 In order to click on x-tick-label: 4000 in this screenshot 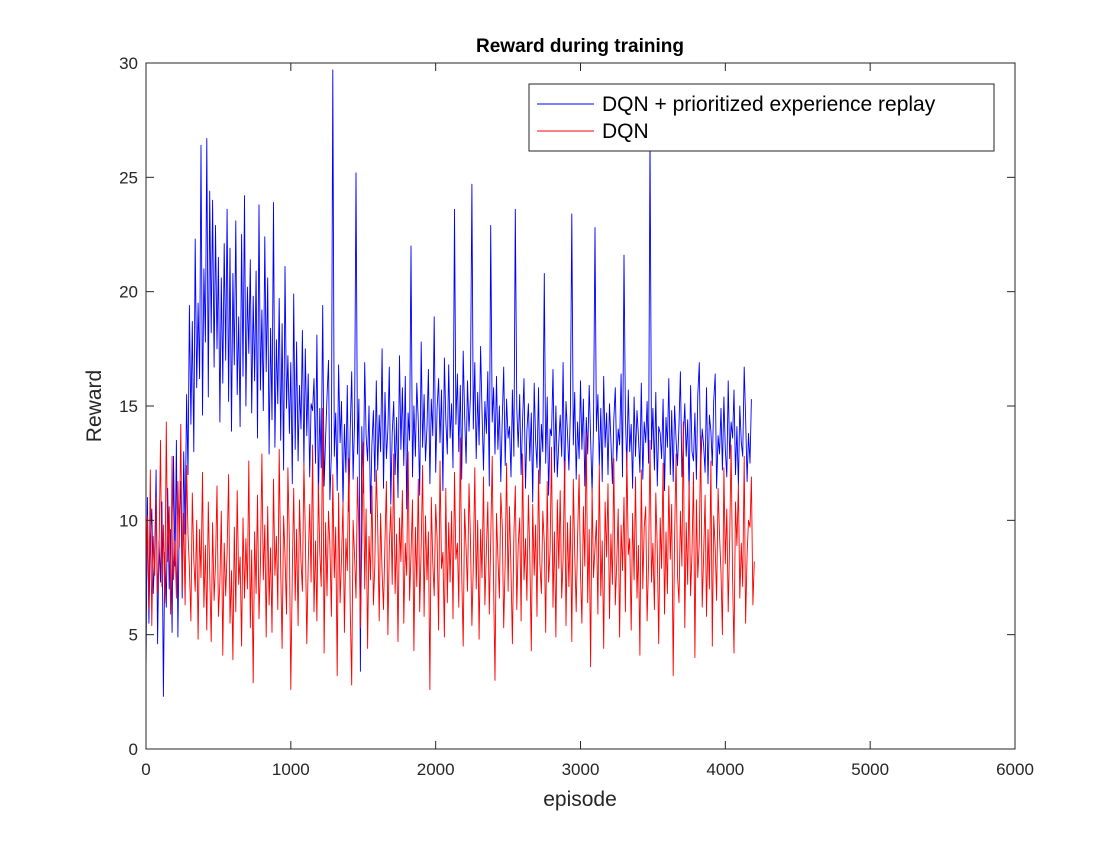, I will do `click(725, 769)`.